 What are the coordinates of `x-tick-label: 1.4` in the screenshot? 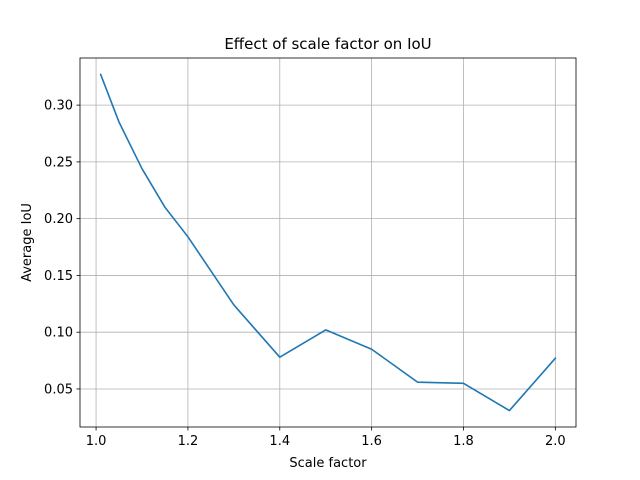 It's located at (279, 441).